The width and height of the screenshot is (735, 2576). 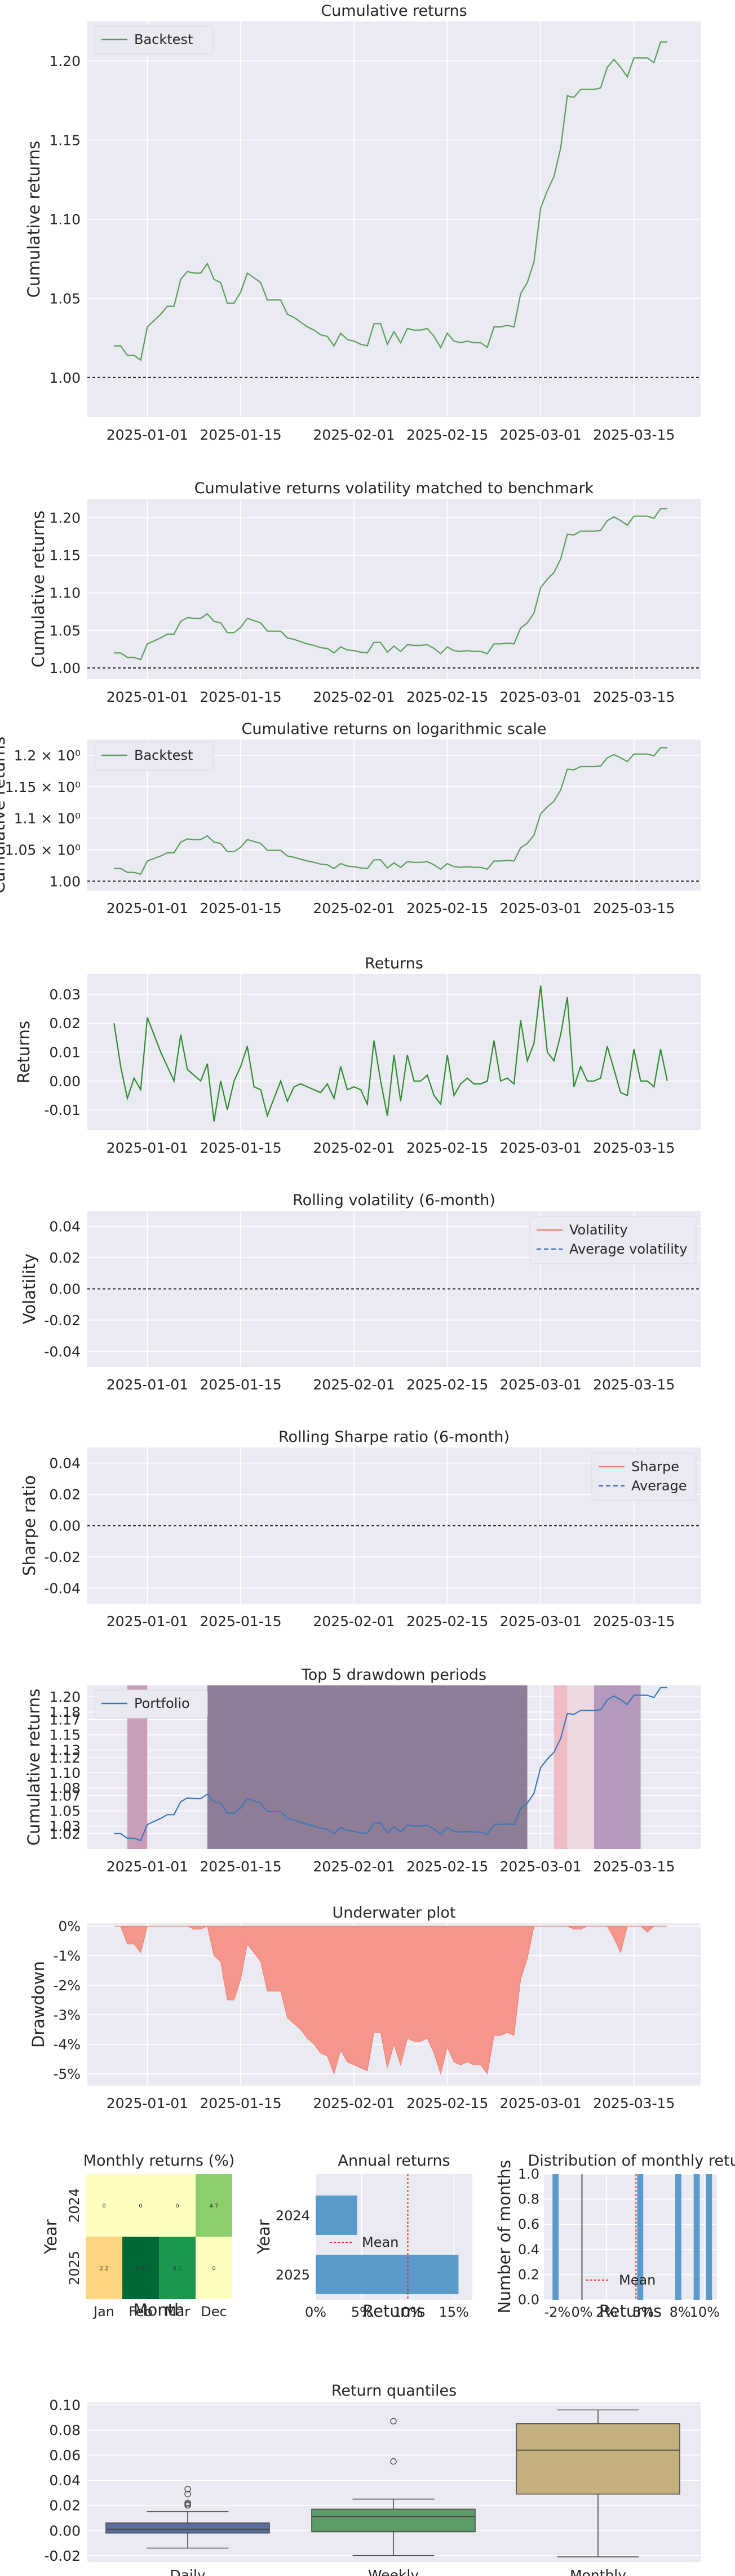 I want to click on y-tick-label: 1.2 × 10⁰, so click(x=48, y=755).